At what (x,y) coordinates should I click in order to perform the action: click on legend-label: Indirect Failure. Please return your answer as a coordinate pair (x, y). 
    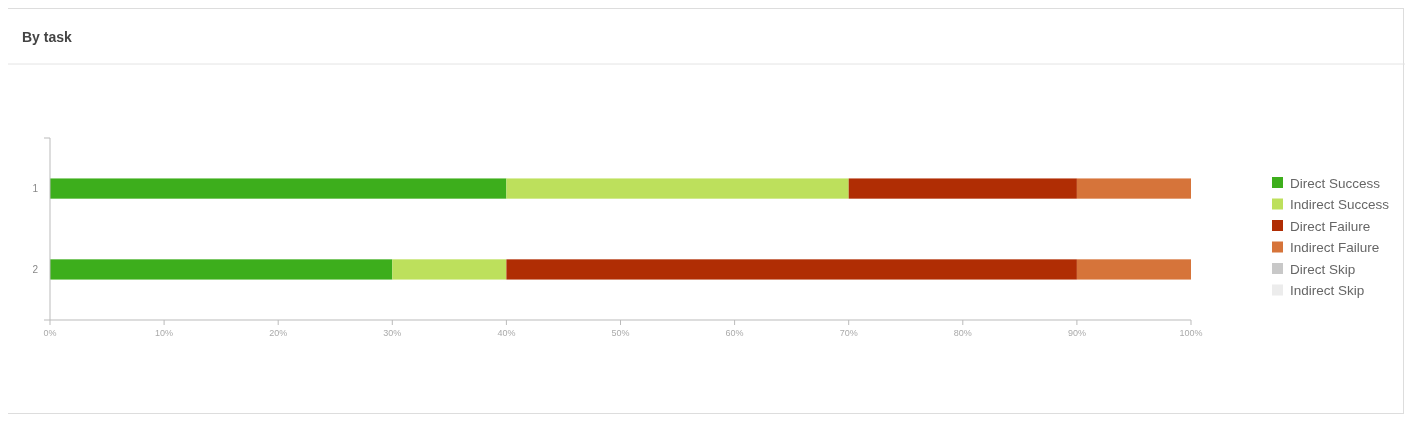
    Looking at the image, I should click on (1335, 248).